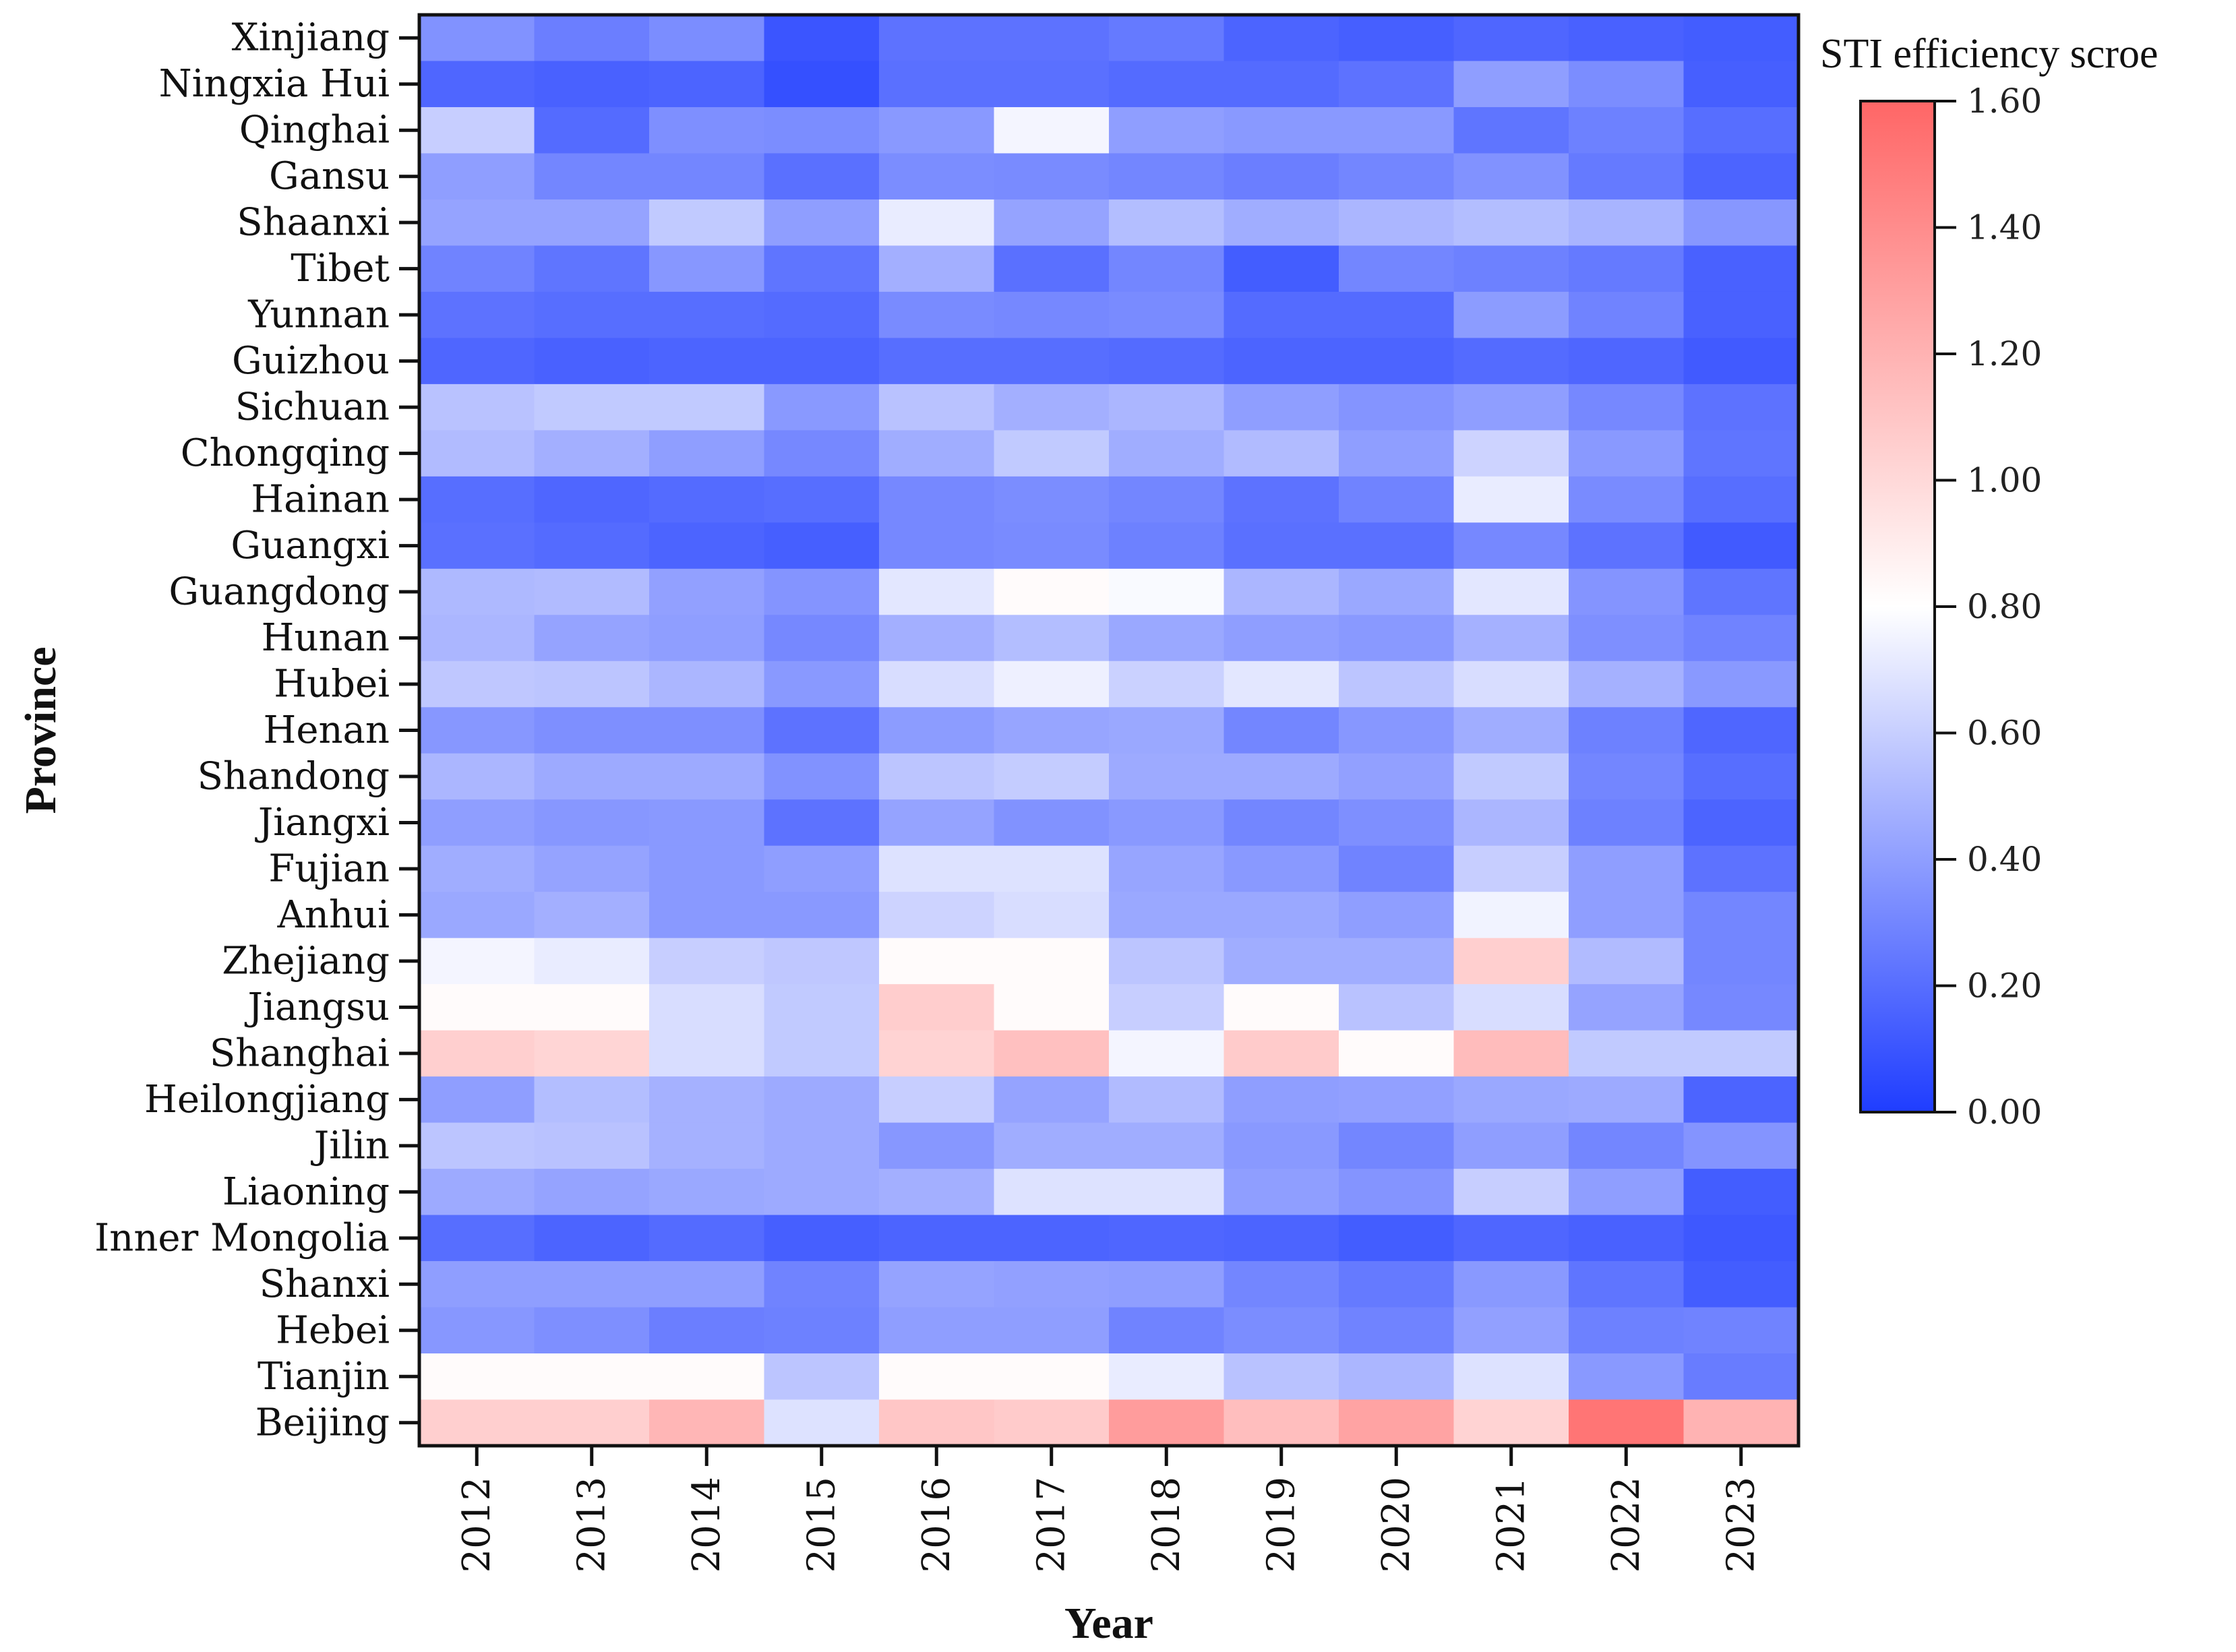  What do you see at coordinates (1988, 607) in the screenshot?
I see `colorbar-ticks: 0.00 0.20 0.40 0.60 0.80 1.00 1.20 1.40 1.60` at bounding box center [1988, 607].